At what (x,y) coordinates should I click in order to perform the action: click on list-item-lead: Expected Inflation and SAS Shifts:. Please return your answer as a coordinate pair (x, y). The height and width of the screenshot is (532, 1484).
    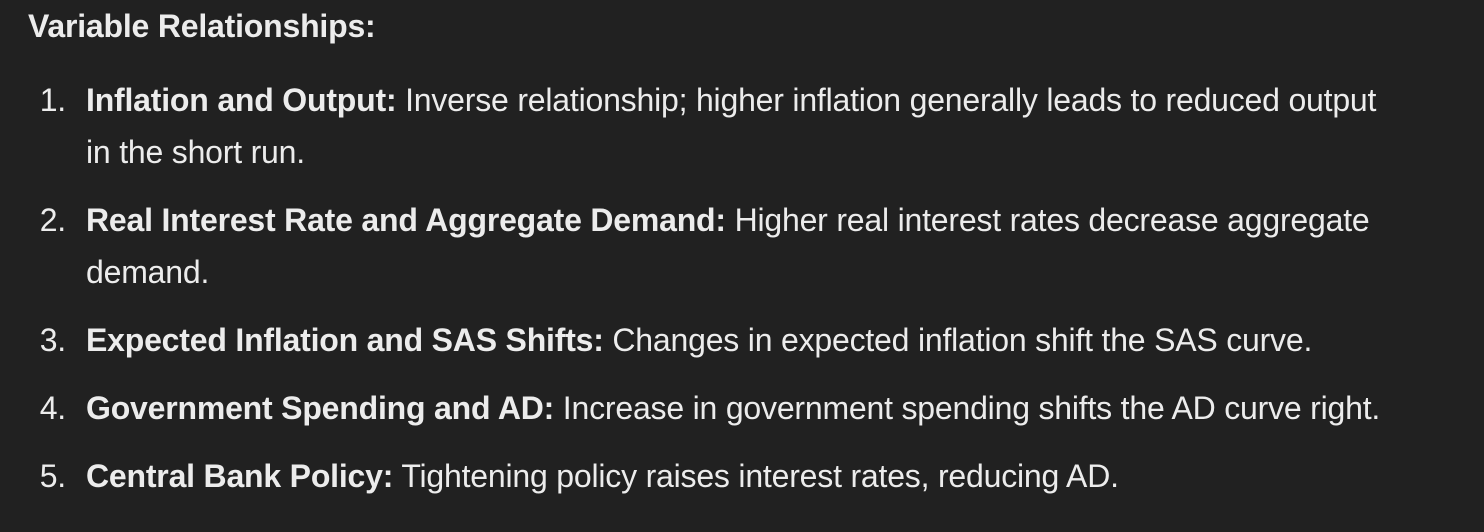
    Looking at the image, I should click on (345, 340).